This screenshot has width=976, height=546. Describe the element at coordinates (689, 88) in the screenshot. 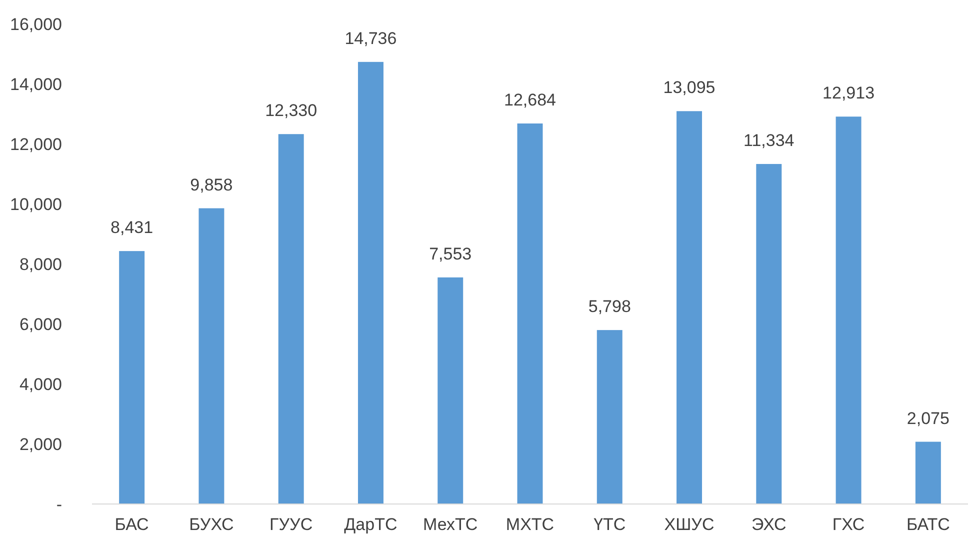

I see `data-label: 13,095` at that location.